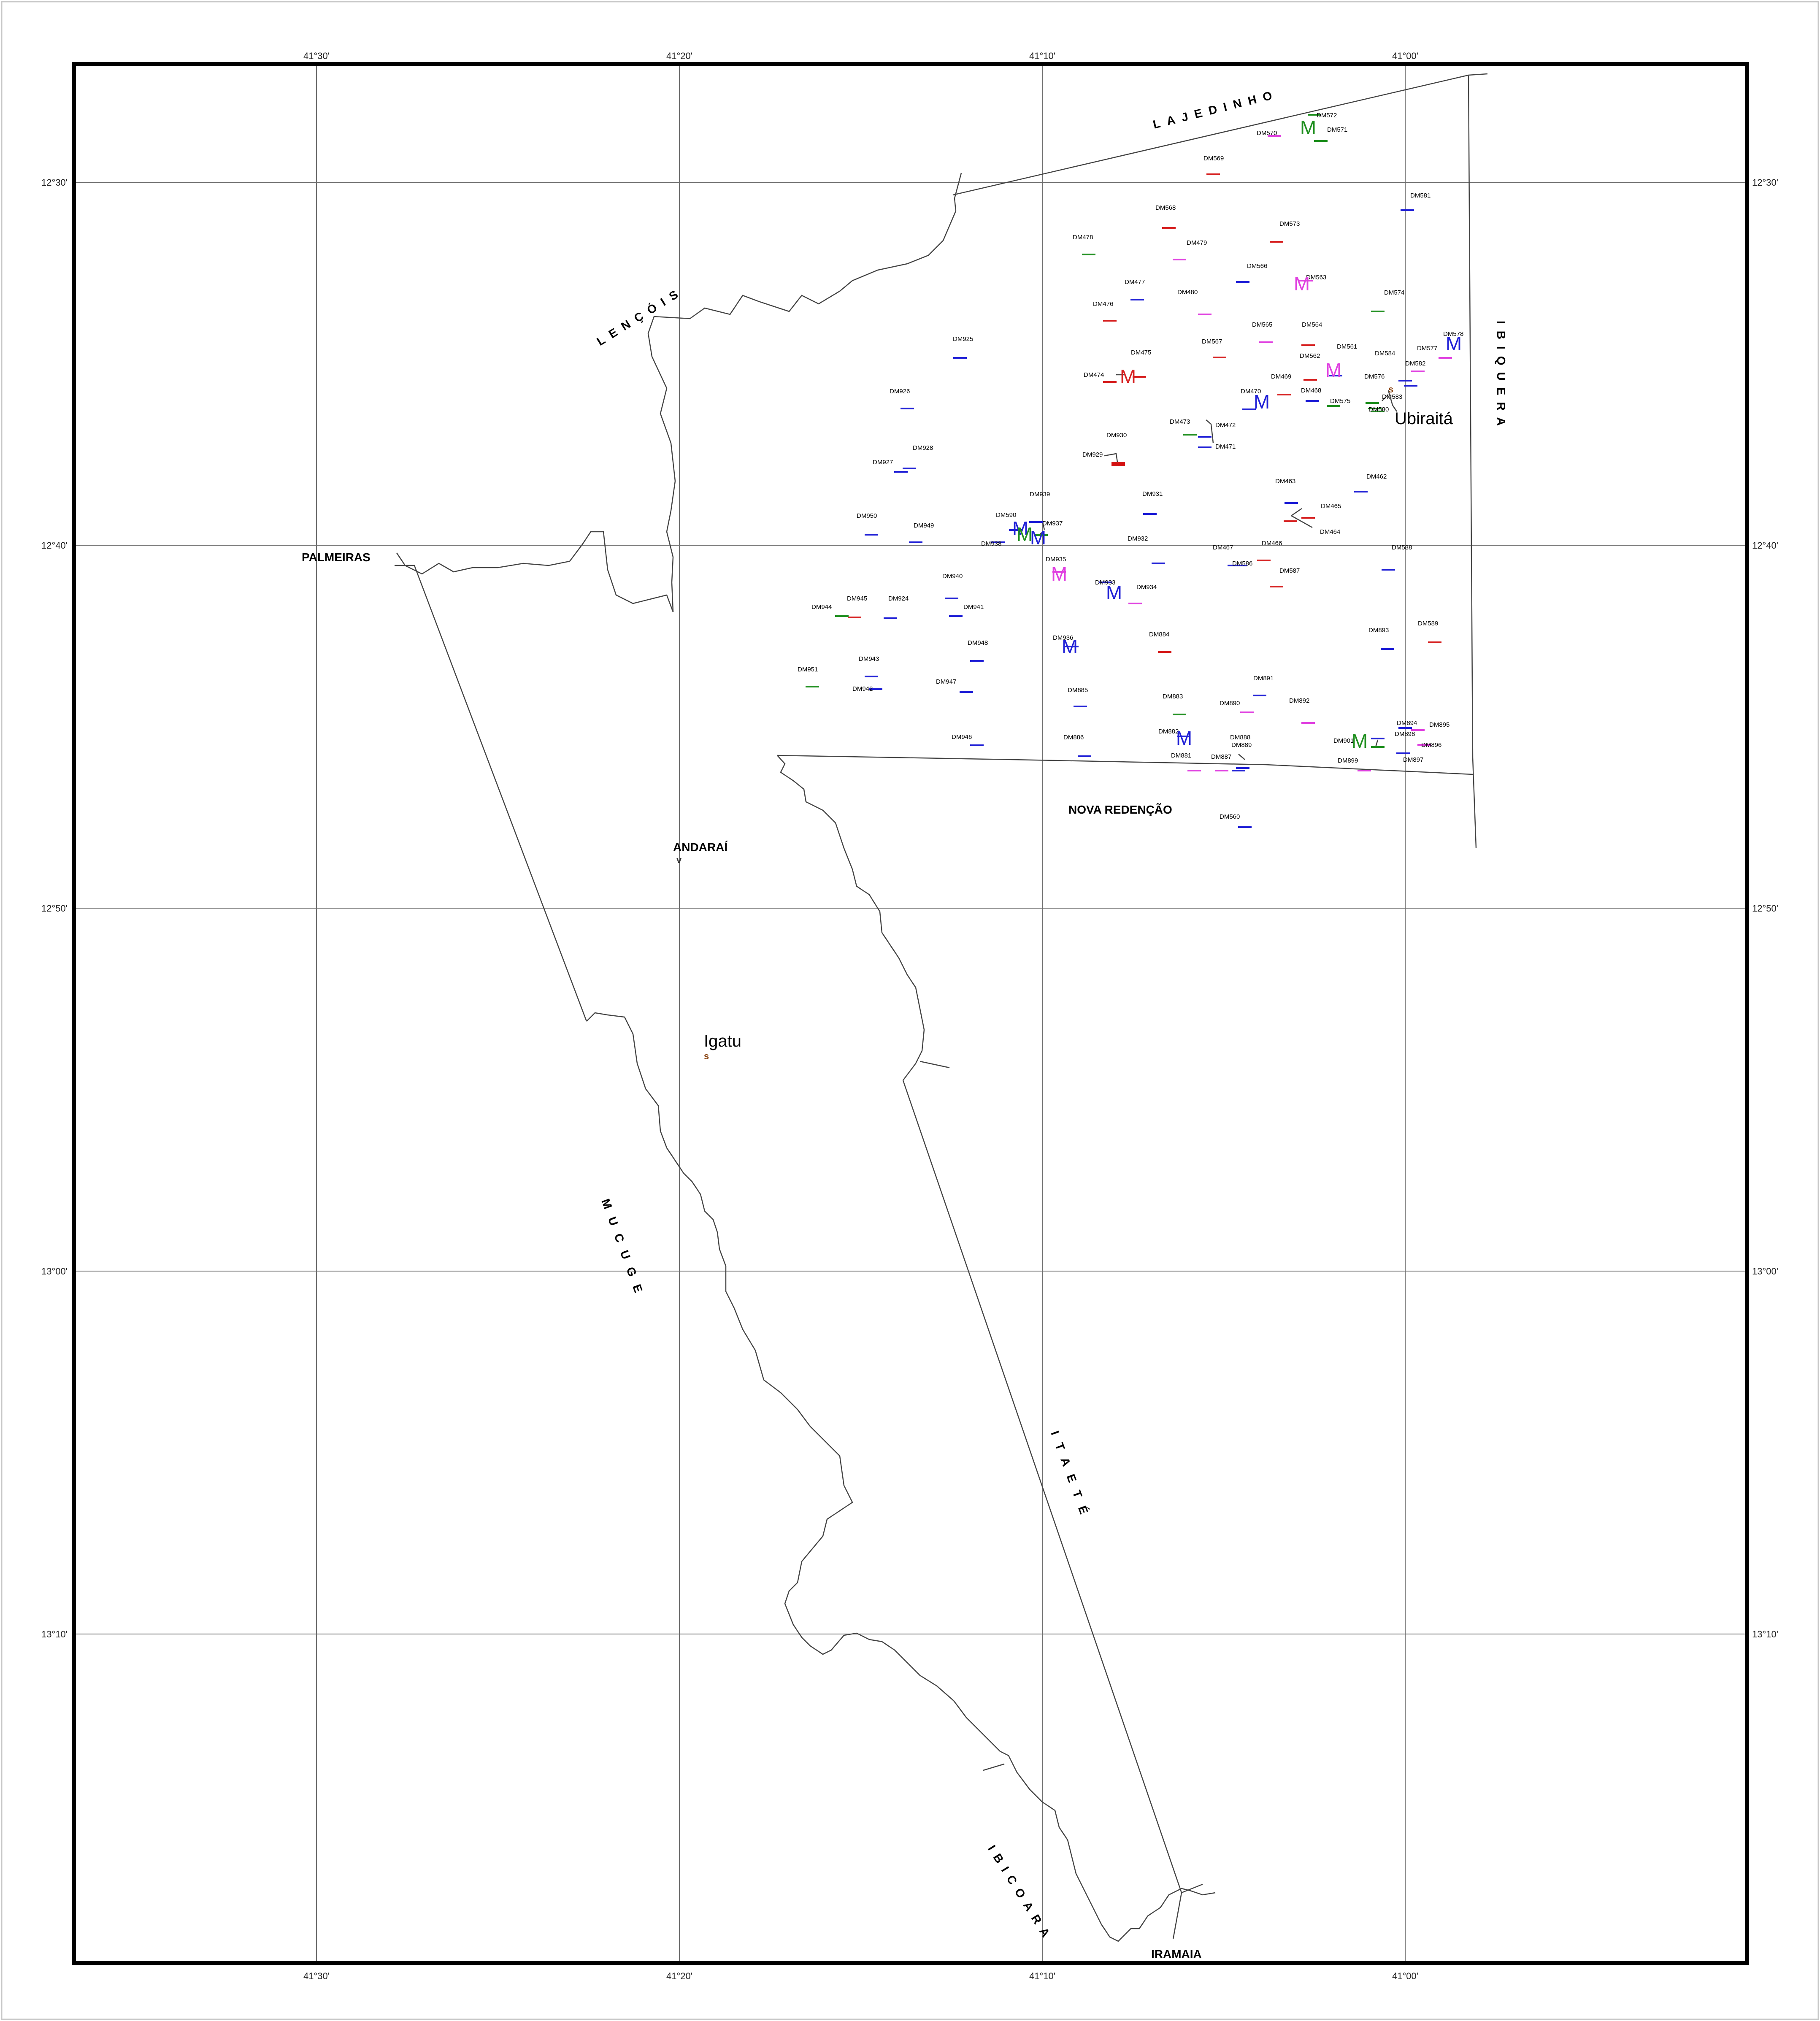 The height and width of the screenshot is (2021, 1820). Describe the element at coordinates (54, 545) in the screenshot. I see `lat-label: 12°40'` at that location.